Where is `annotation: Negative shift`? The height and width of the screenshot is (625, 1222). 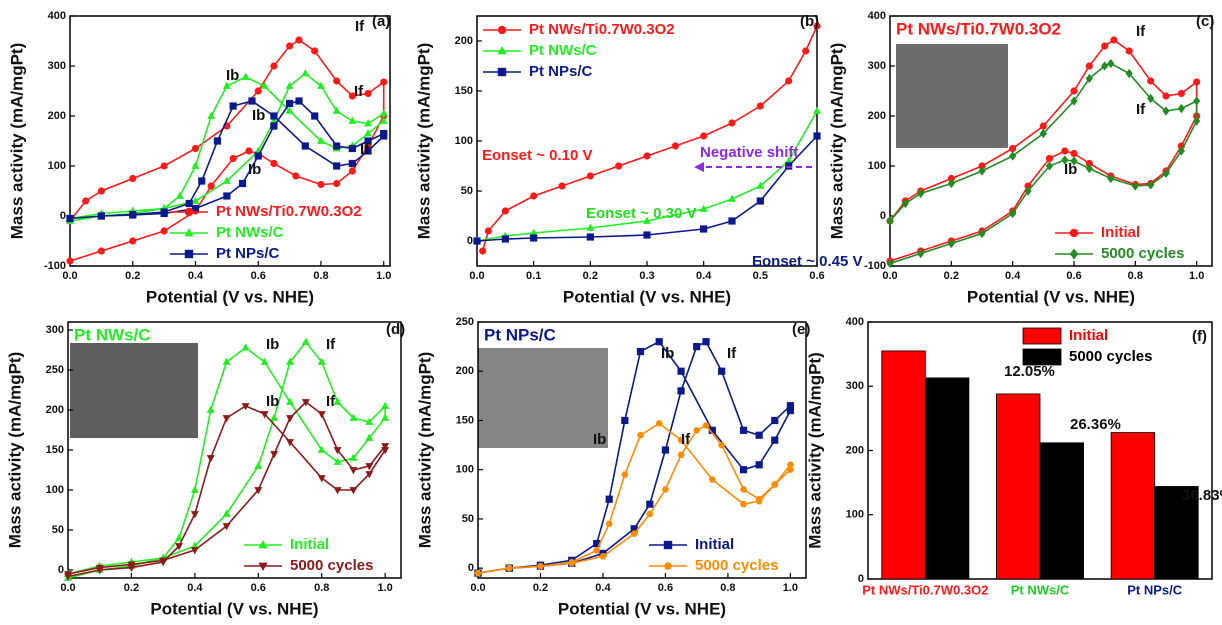
annotation: Negative shift is located at coordinates (749, 152).